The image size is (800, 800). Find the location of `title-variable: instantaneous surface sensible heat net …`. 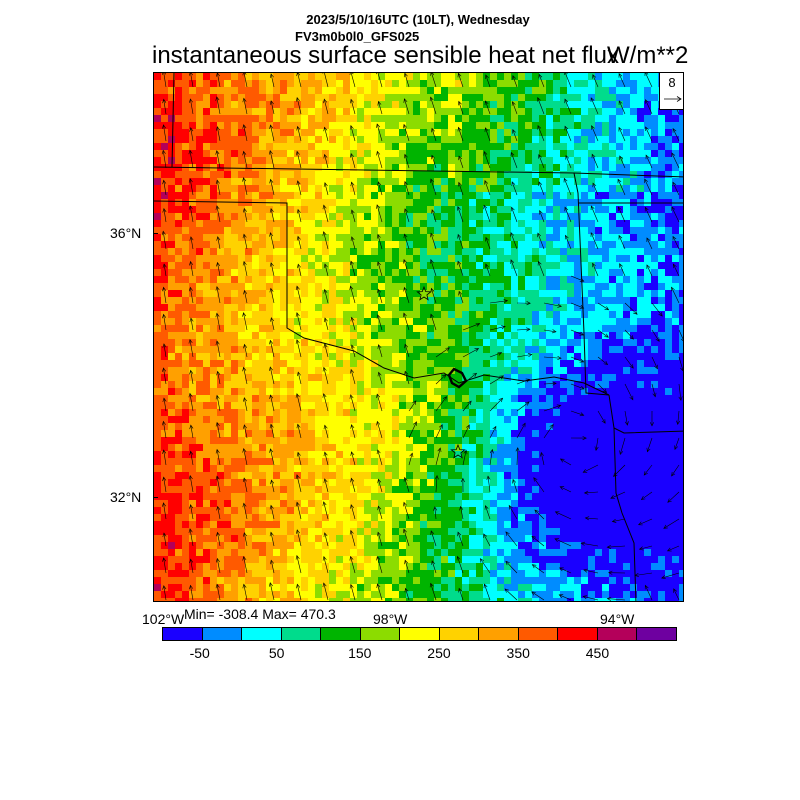

title-variable: instantaneous surface sensible heat net … is located at coordinates (385, 55).